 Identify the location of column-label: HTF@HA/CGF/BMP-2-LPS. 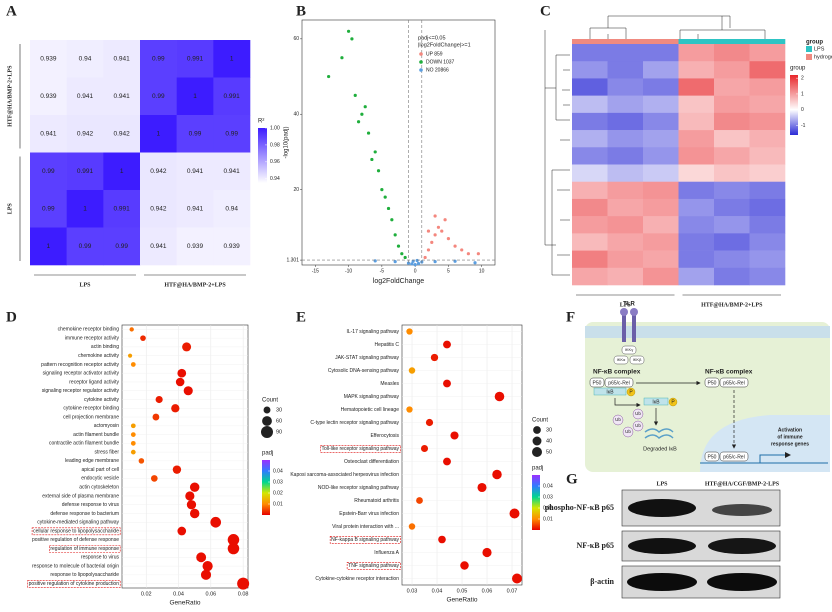
(742, 484).